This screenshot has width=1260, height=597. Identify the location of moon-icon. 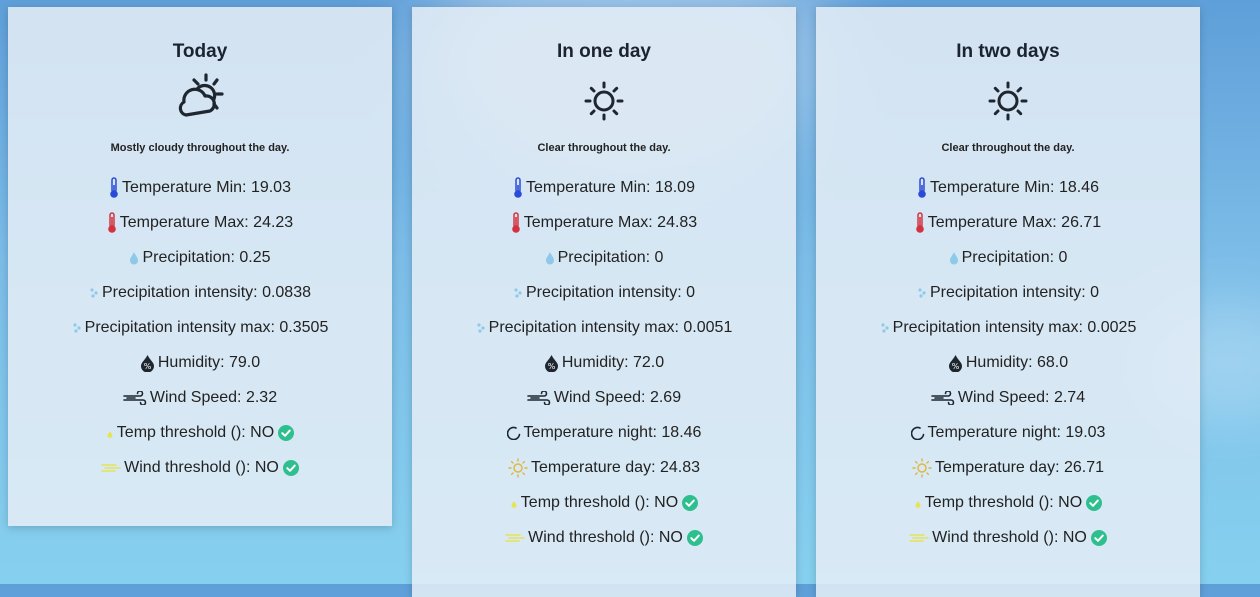
(513, 433).